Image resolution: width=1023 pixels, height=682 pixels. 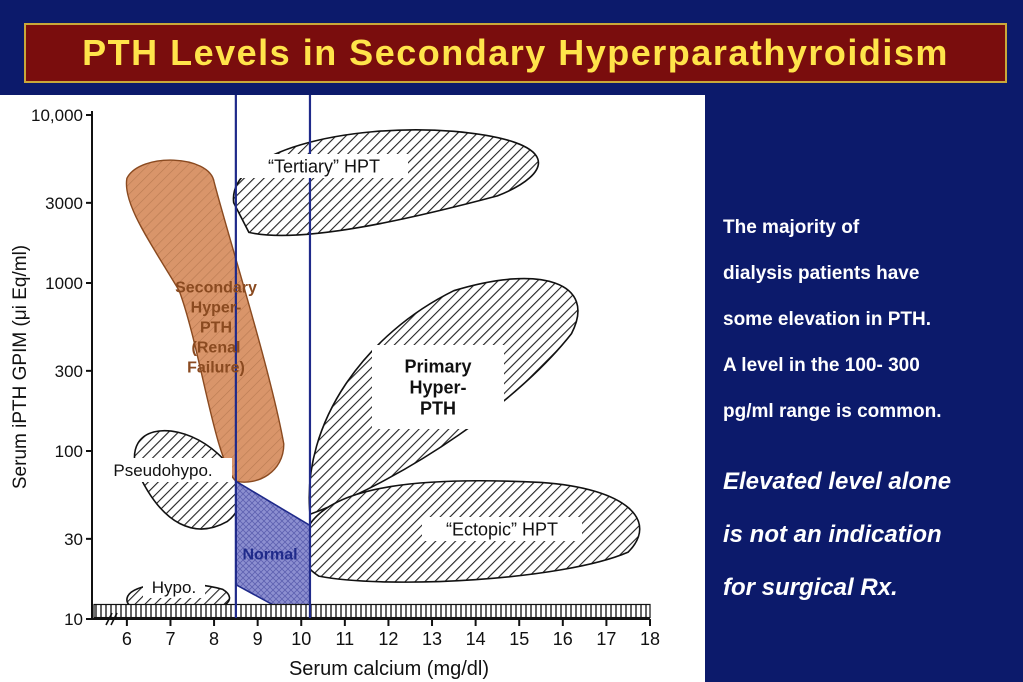 What do you see at coordinates (111, 619) in the screenshot?
I see `axis-break-mark` at bounding box center [111, 619].